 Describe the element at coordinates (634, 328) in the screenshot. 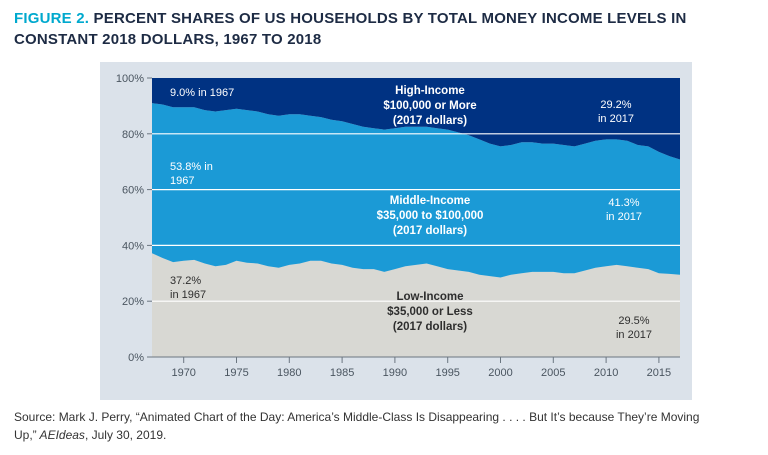

I see `annotation-low-income-2017: 29.5% in 2017` at that location.